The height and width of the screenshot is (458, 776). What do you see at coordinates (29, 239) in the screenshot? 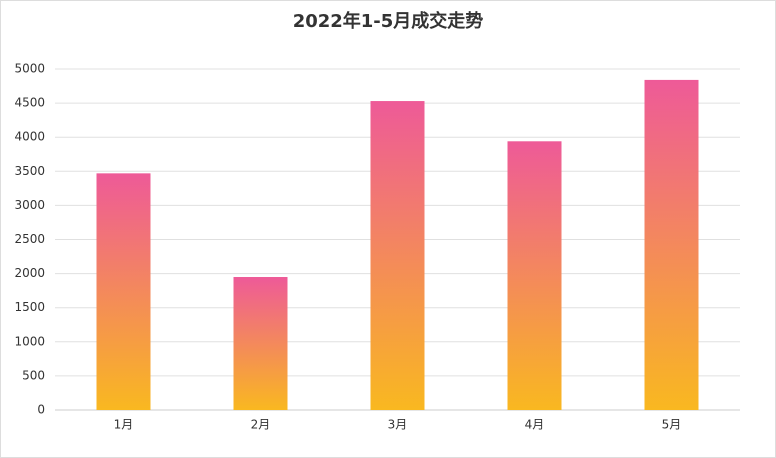
I see `y-tick-label: 2500` at bounding box center [29, 239].